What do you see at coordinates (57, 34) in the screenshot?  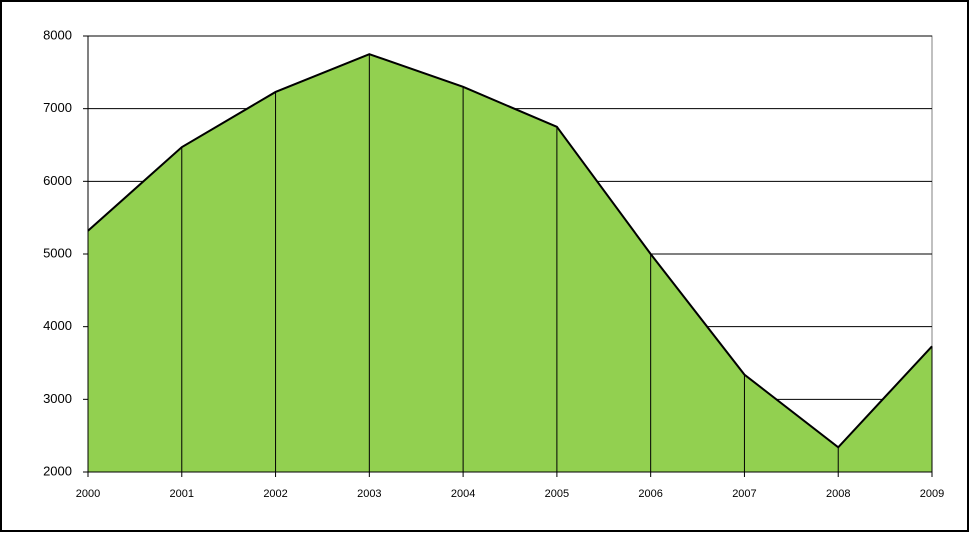 I see `y-tick-label: 8000` at bounding box center [57, 34].